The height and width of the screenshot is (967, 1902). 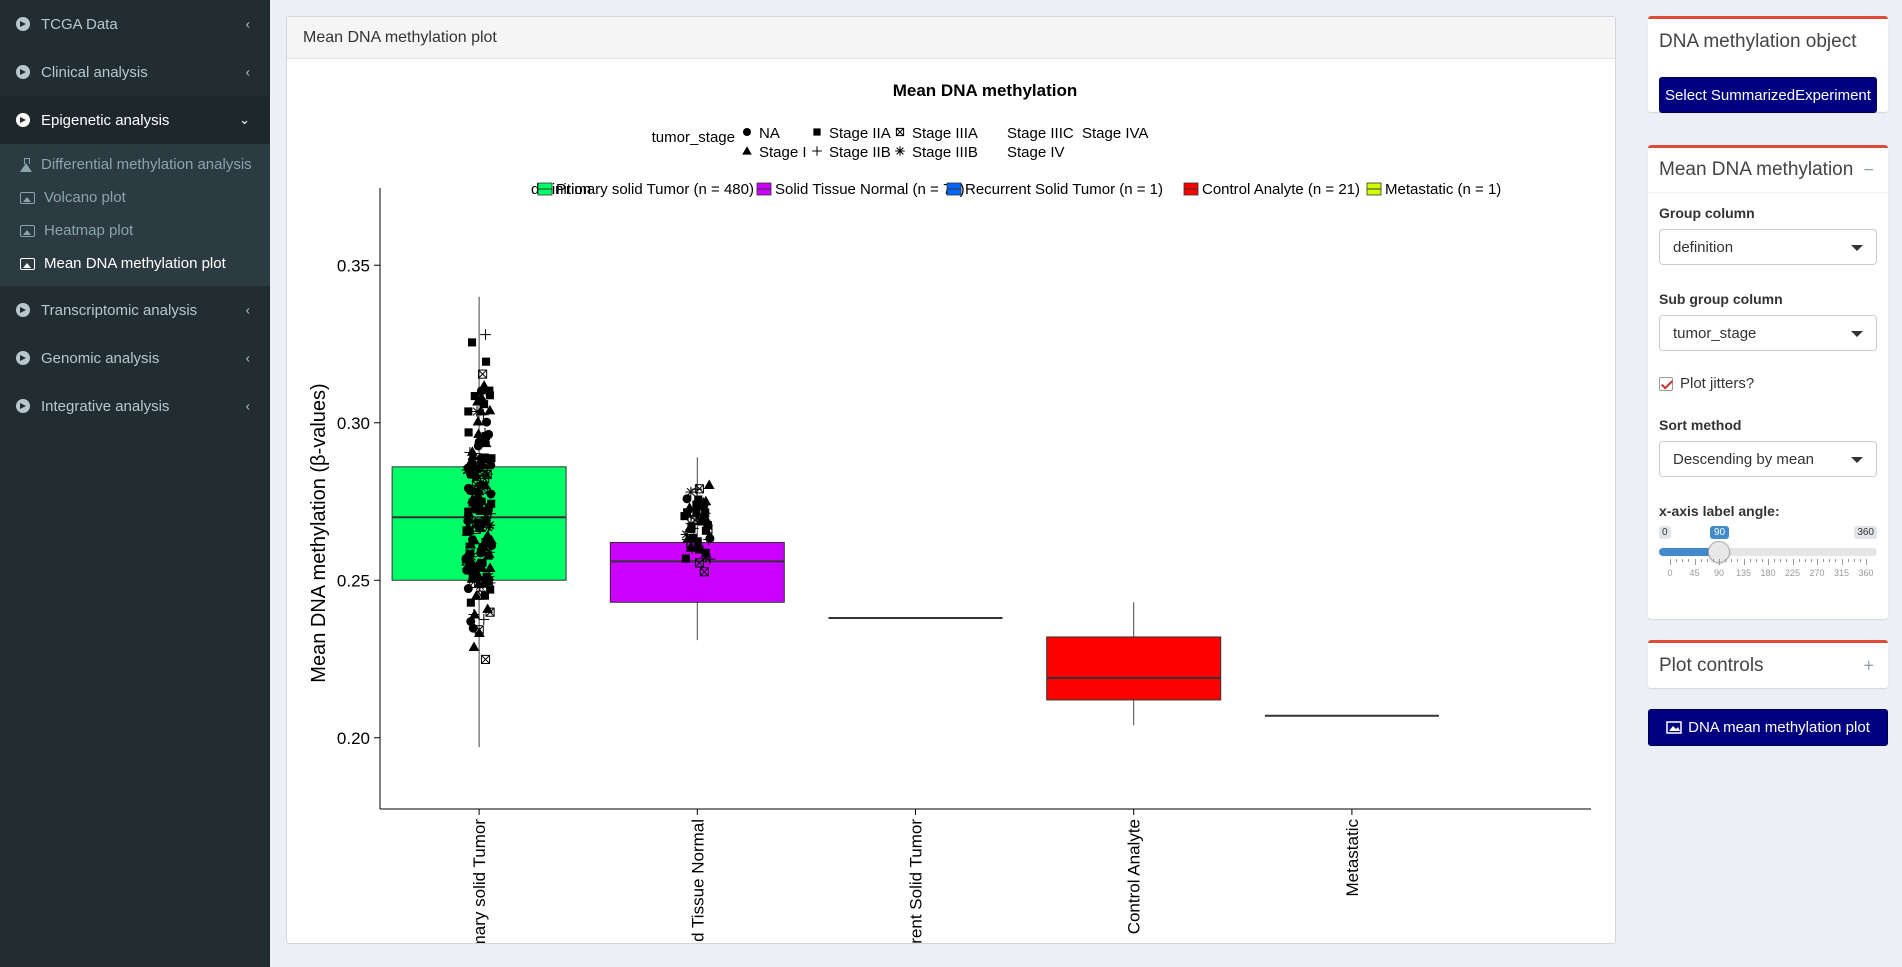 I want to click on sidebar-subitem-label: Mean DNA methylation plot, so click(x=135, y=263).